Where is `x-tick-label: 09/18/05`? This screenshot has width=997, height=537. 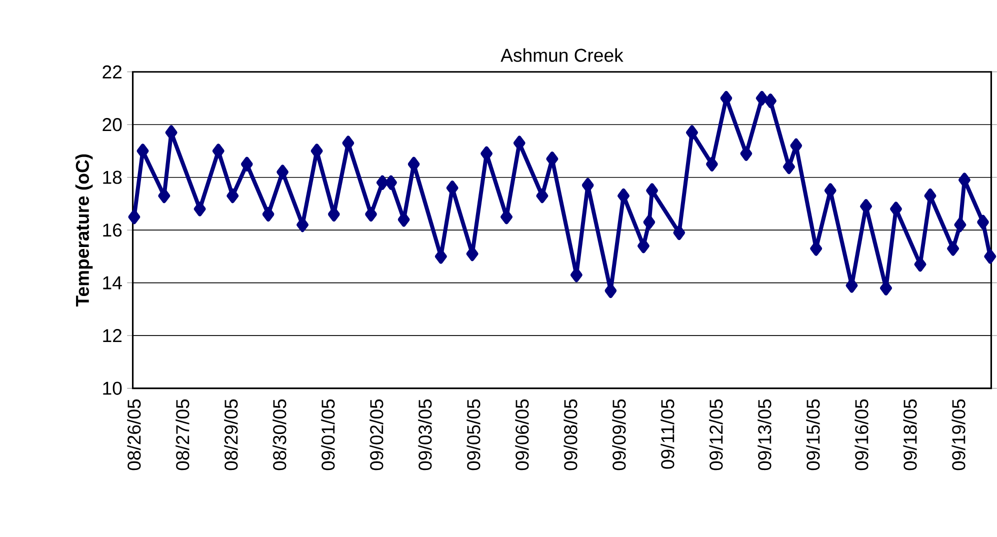
x-tick-label: 09/18/05 is located at coordinates (910, 434).